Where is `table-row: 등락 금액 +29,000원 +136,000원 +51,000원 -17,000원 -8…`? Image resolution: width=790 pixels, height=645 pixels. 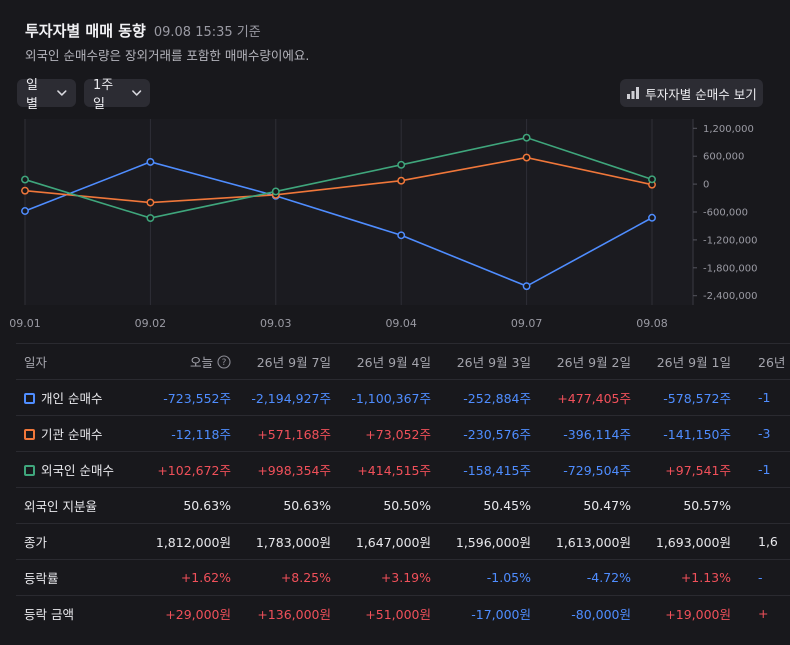 table-row: 등락 금액 +29,000원 +136,000원 +51,000원 -17,000원 -8… is located at coordinates (403, 613).